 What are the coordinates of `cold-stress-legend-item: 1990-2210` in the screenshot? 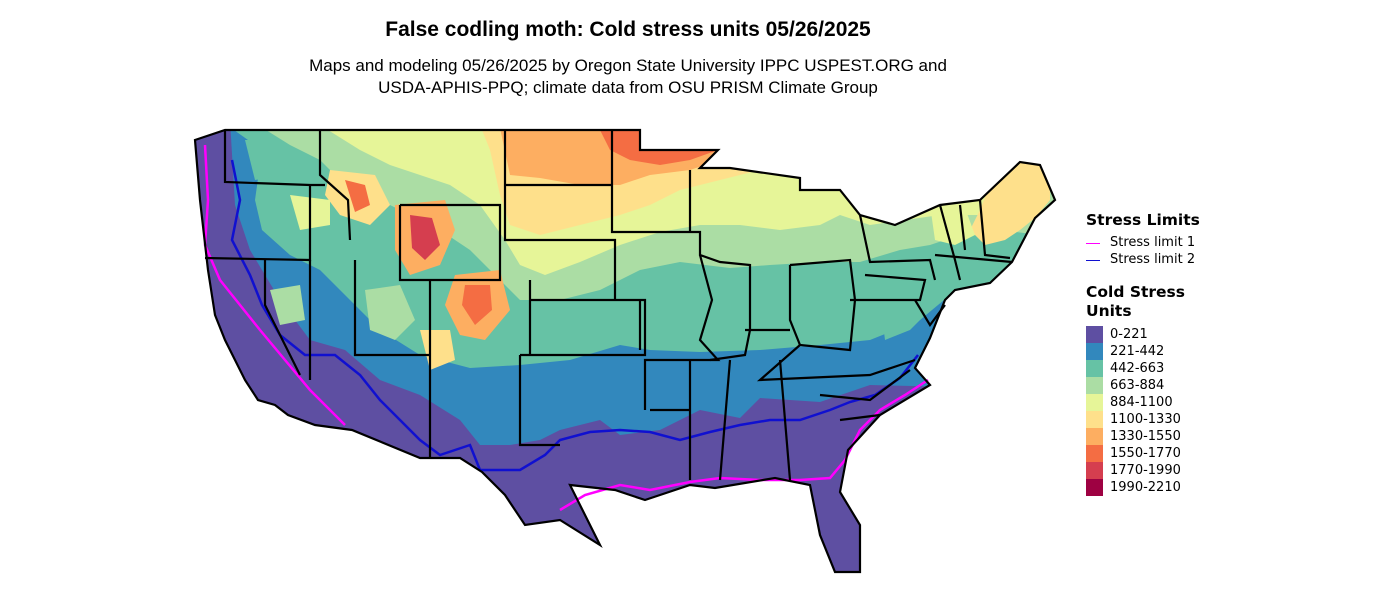 It's located at (1146, 487).